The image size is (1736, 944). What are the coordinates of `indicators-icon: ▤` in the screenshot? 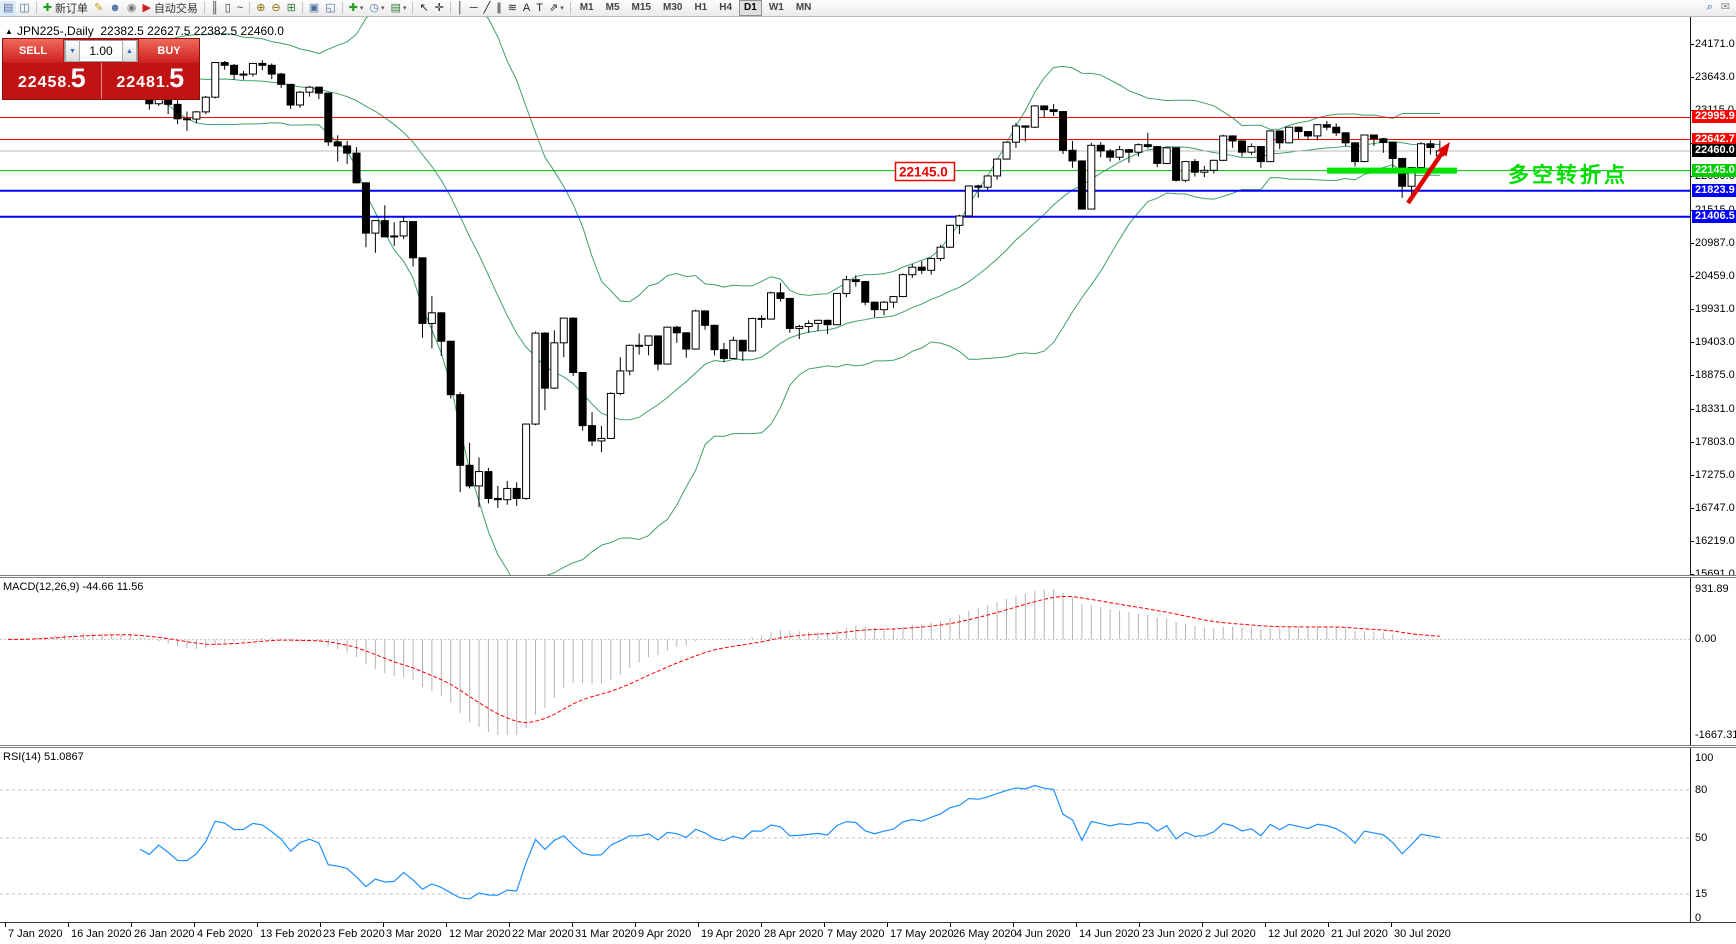 It's located at (395, 7).